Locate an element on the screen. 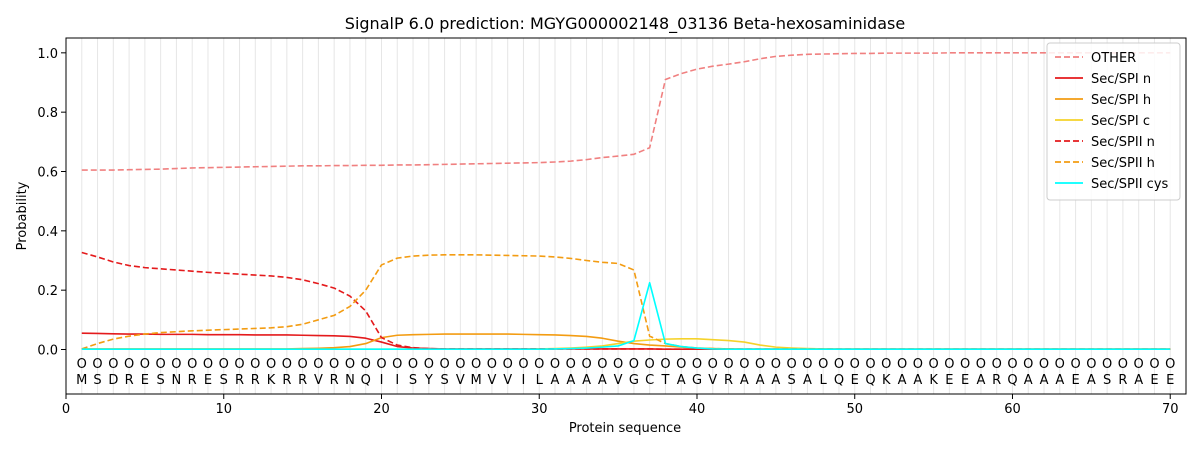  y-tick-label-3: 0.6 is located at coordinates (47, 173).